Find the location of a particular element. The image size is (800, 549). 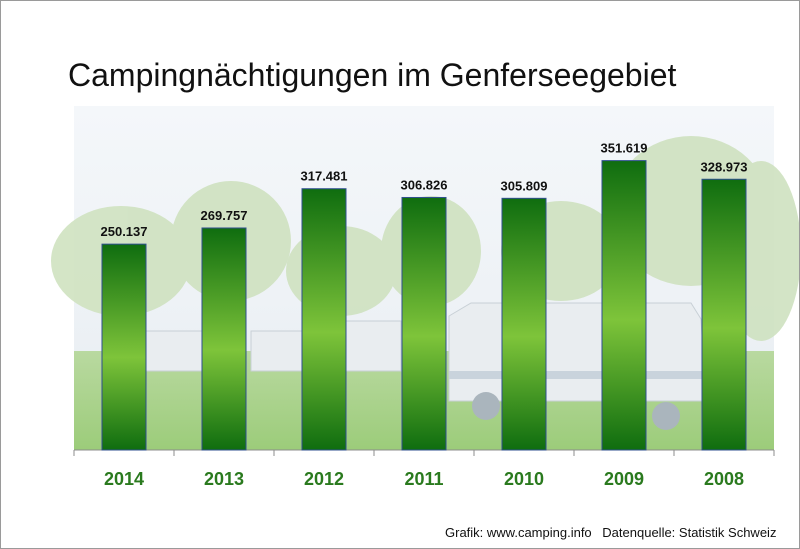

category-labels: 2014 2013 2012 2011 2010 2009 2008 is located at coordinates (424, 479).